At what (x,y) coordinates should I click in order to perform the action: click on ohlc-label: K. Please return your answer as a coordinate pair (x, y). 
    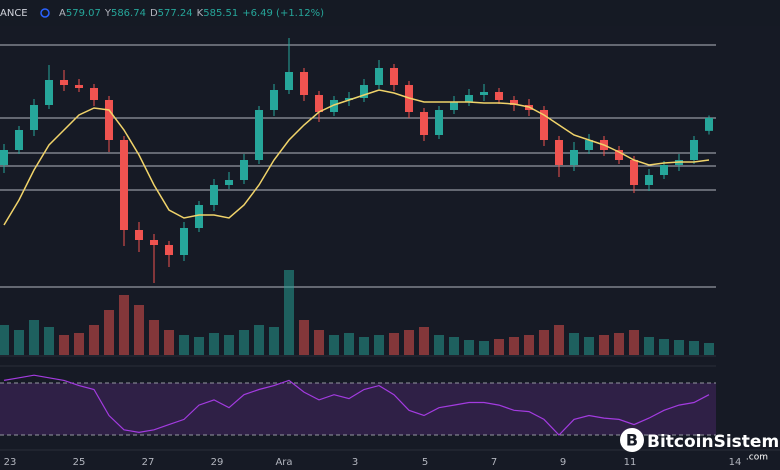
    Looking at the image, I should click on (200, 13).